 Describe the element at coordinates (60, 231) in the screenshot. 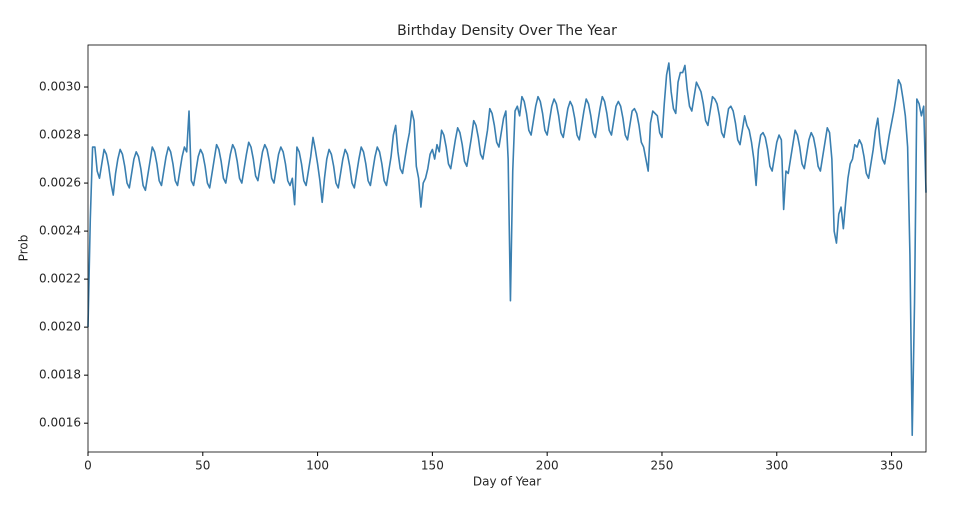

I see `y-tick-label: 0.0024` at that location.